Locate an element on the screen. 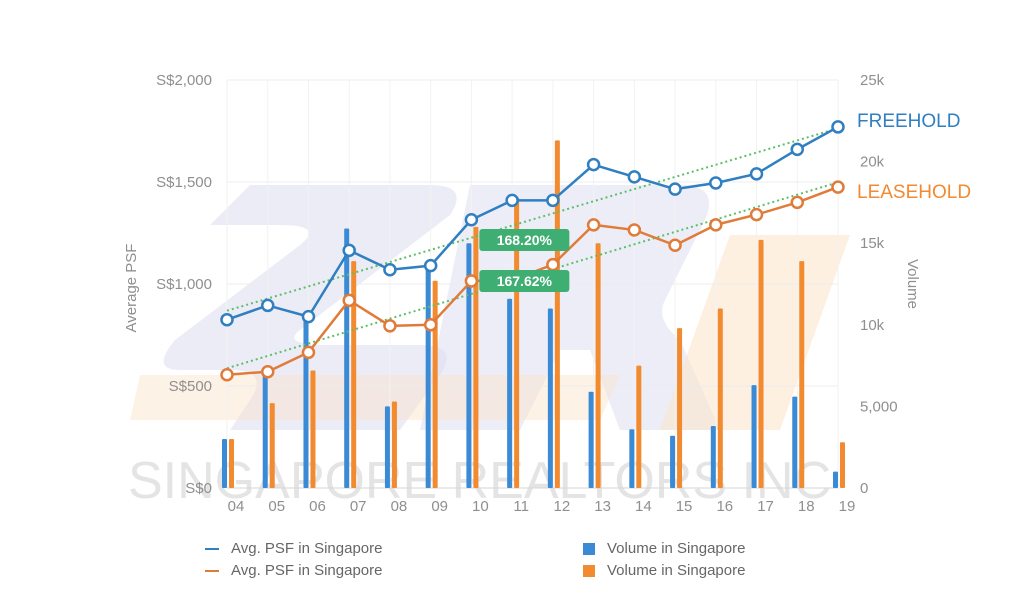 This screenshot has width=1024, height=592. left-tick-label: S$1,500 is located at coordinates (184, 182).